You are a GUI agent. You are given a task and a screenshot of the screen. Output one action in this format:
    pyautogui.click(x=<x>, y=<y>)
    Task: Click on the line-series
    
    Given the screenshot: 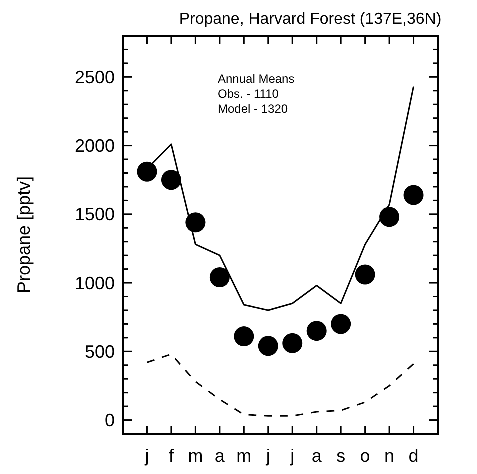 What is the action you would take?
    pyautogui.click(x=280, y=385)
    